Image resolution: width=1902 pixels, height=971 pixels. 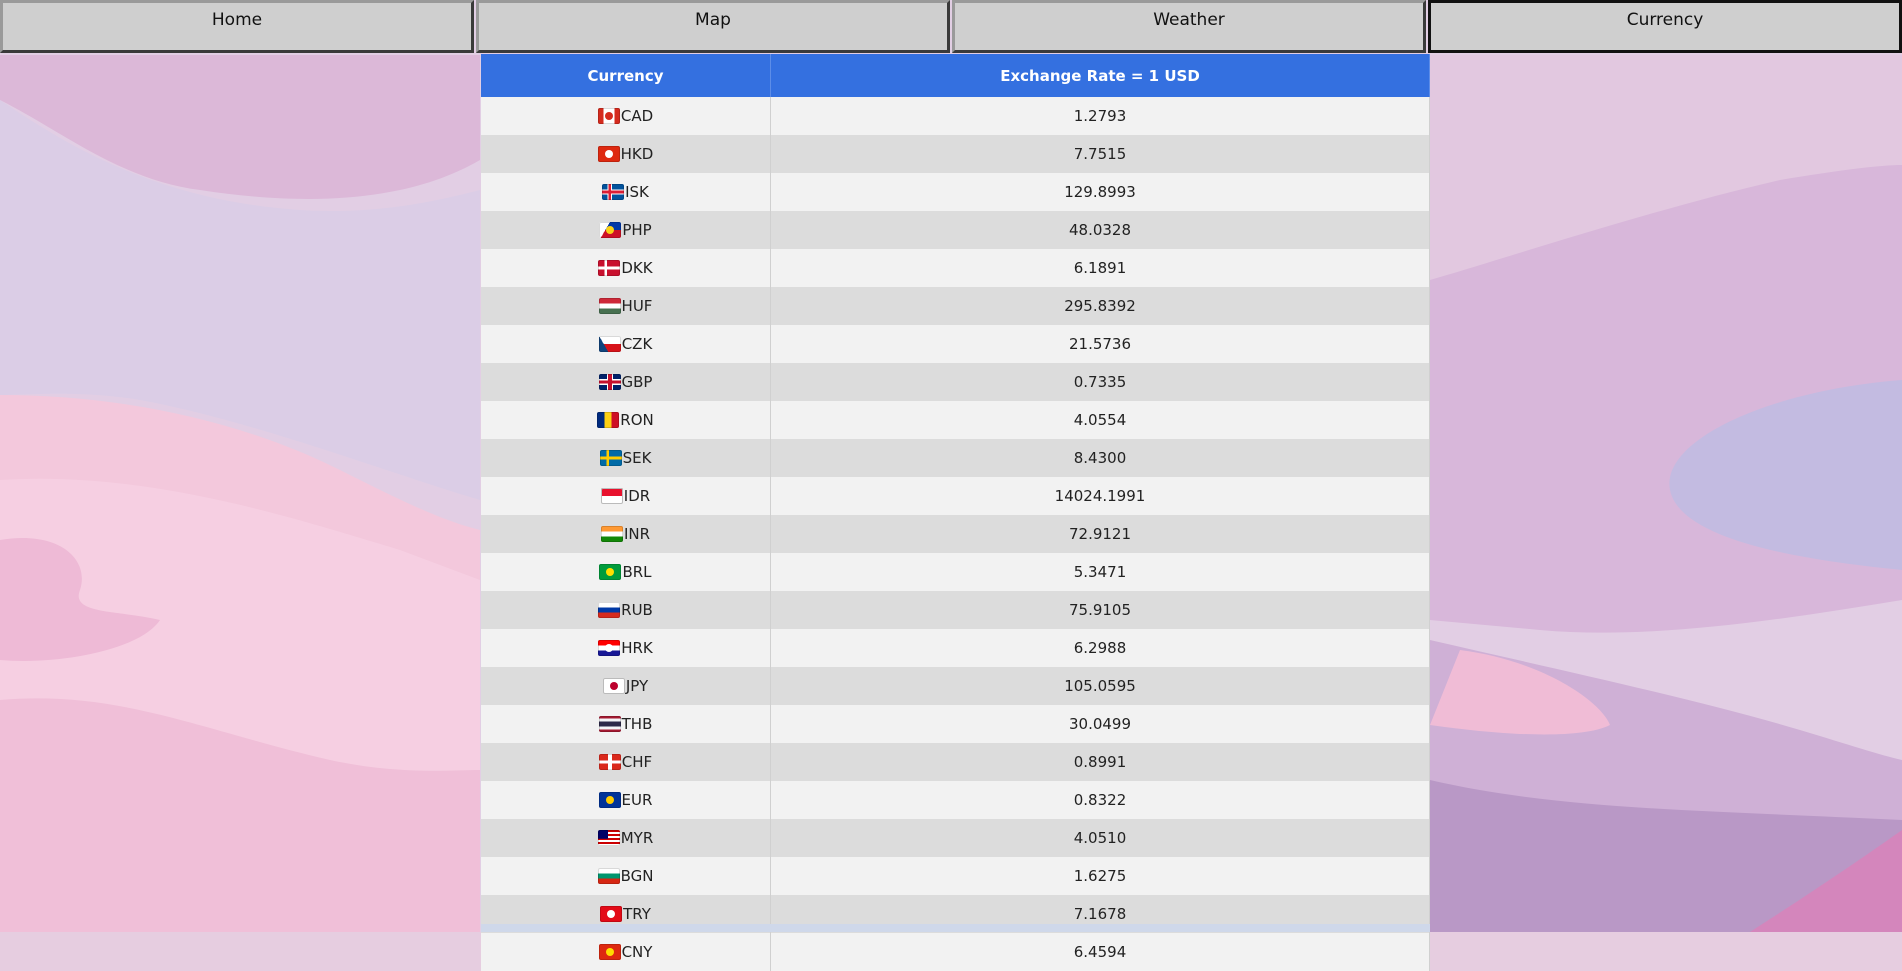 I want to click on exchange-rate-cell: 0.8991, so click(x=1100, y=762).